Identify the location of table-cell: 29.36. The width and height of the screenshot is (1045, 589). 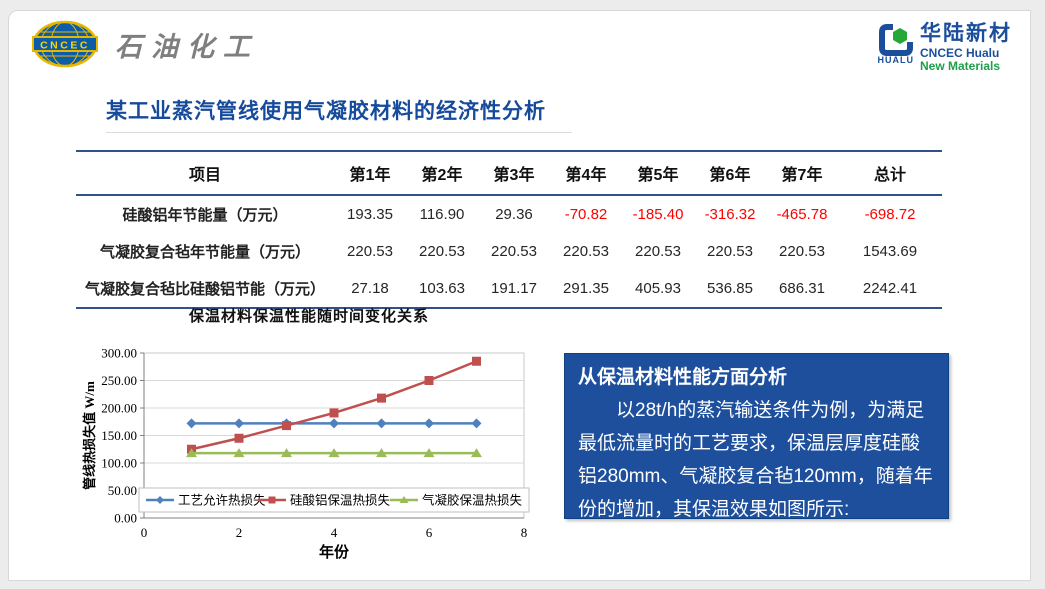
(514, 214).